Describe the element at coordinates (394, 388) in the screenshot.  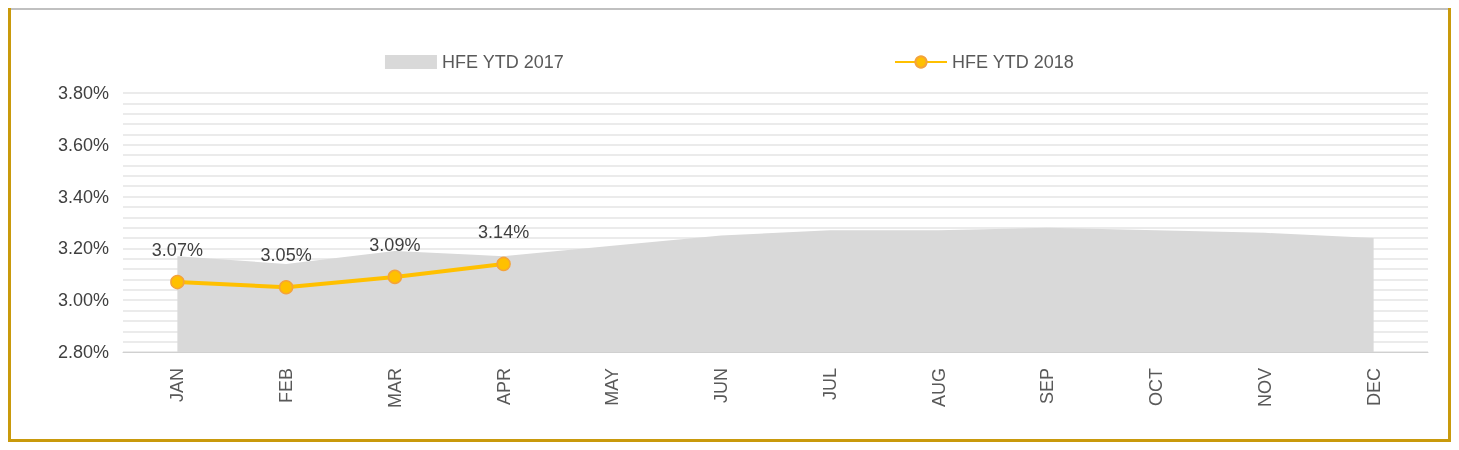
I see `x-tick-label: MAR` at that location.